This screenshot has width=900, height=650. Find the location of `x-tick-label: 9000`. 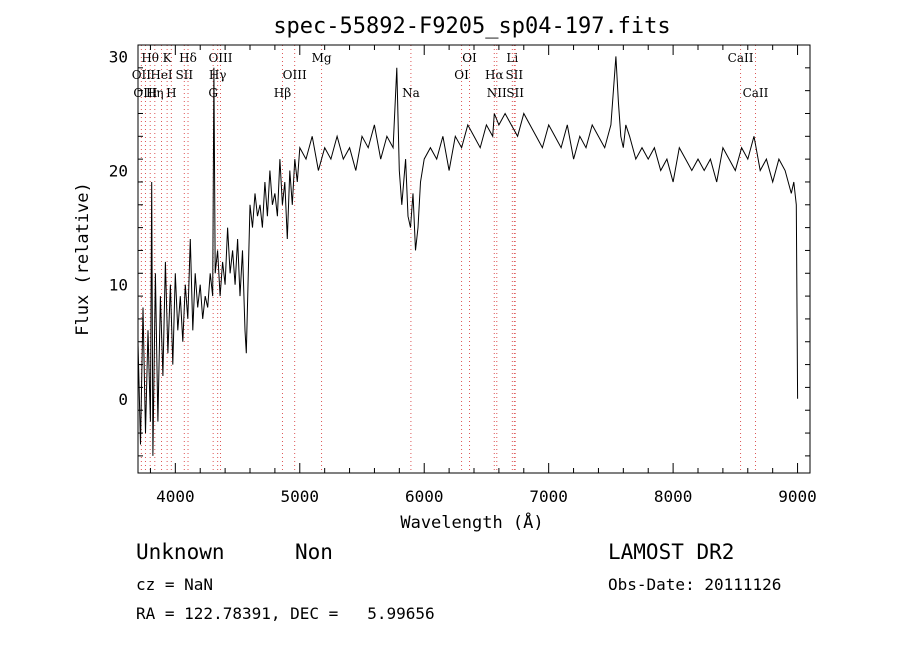

x-tick-label: 9000 is located at coordinates (797, 496).